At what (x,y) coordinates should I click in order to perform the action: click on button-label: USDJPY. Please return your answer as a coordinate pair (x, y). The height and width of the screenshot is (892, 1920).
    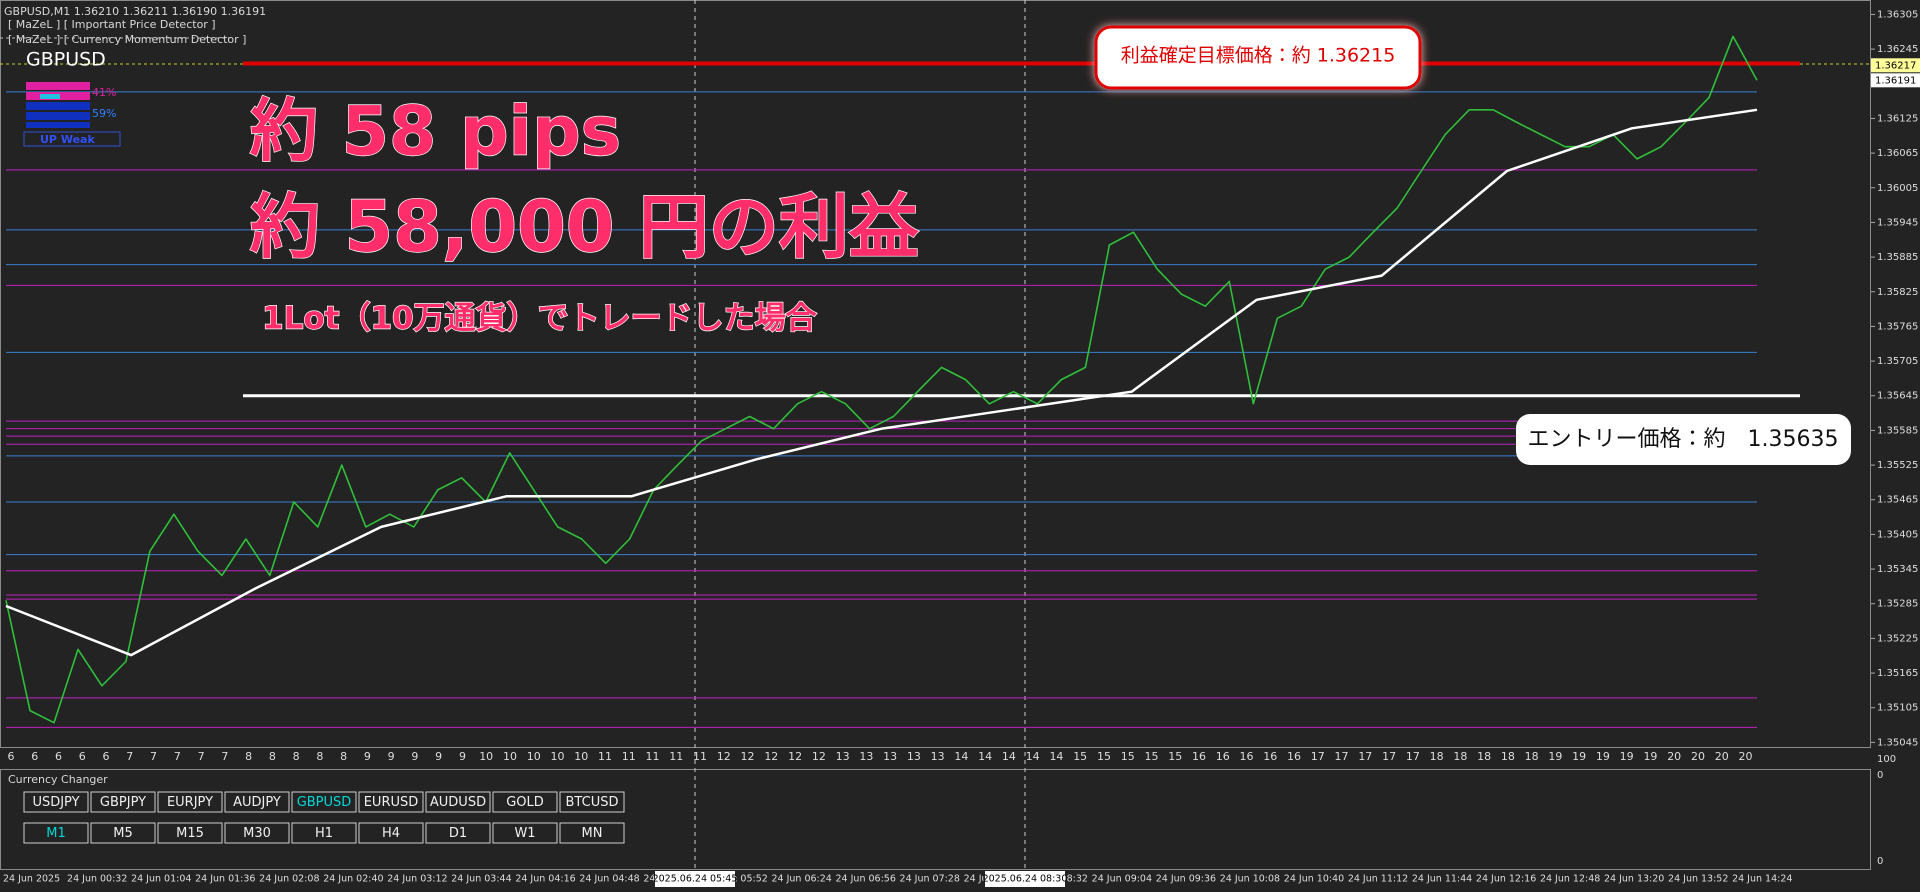
    Looking at the image, I should click on (55, 802).